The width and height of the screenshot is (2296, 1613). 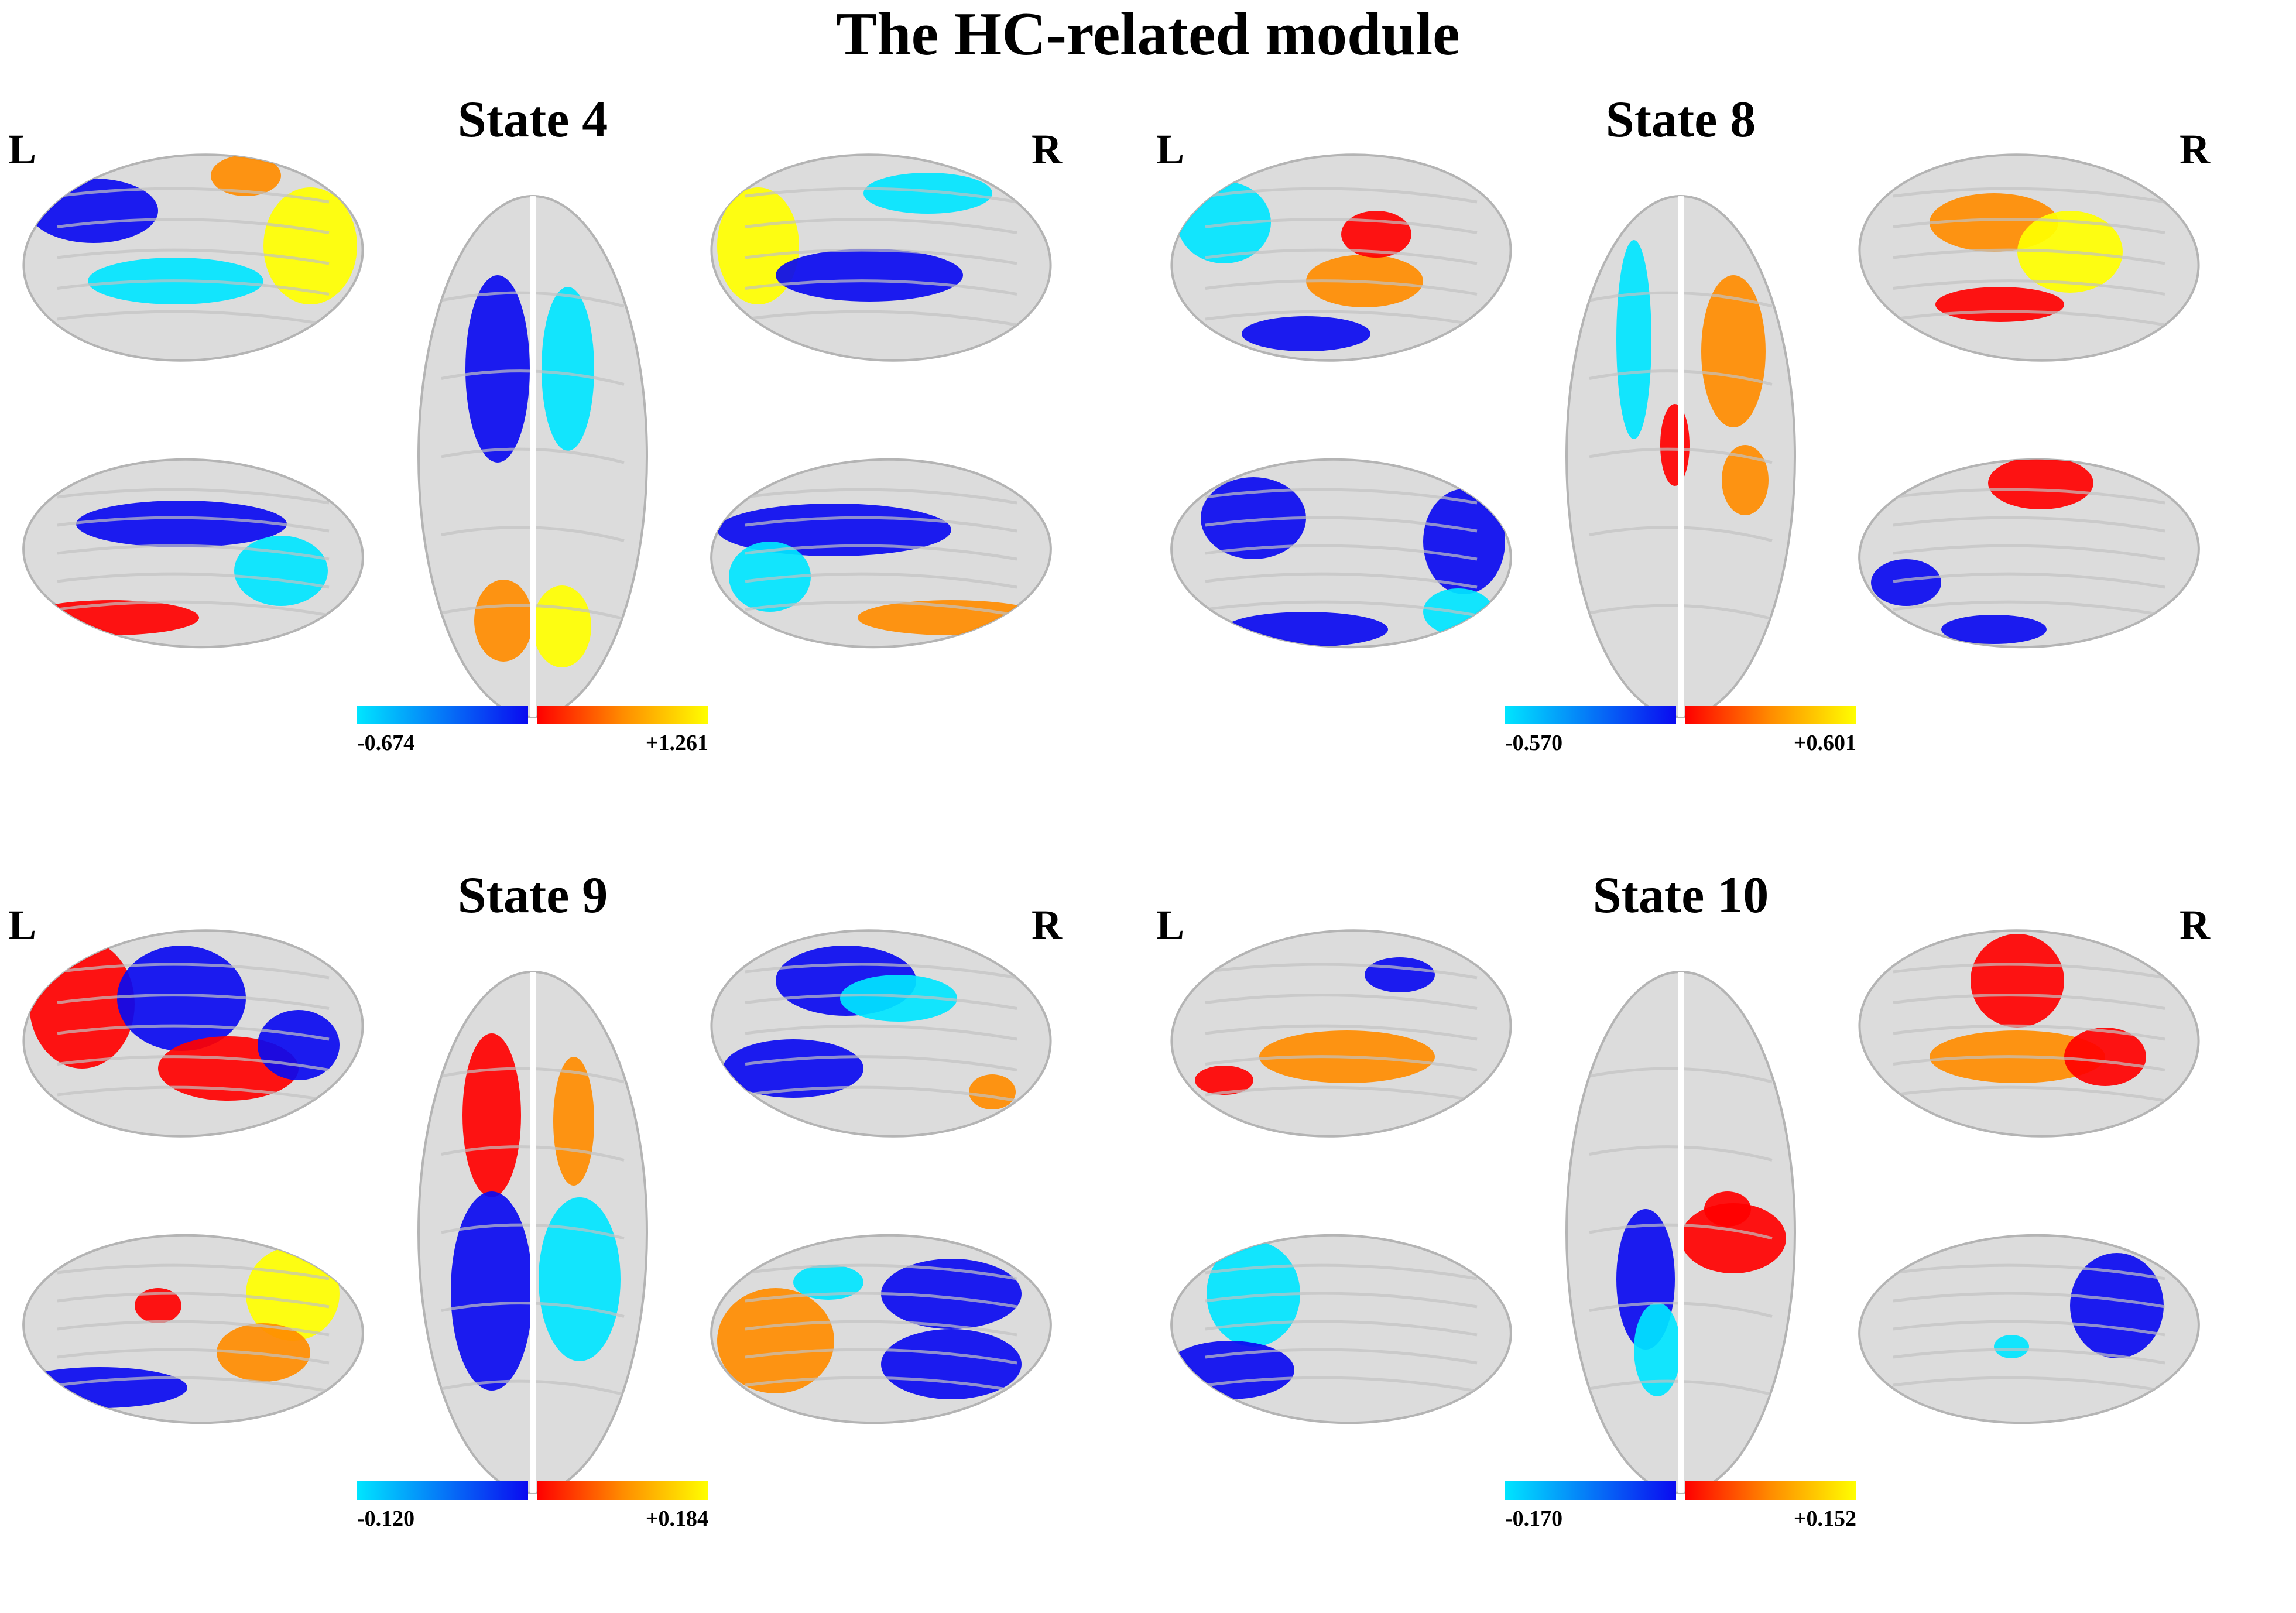 I want to click on colorbar-max-label: +1.261, so click(x=676, y=743).